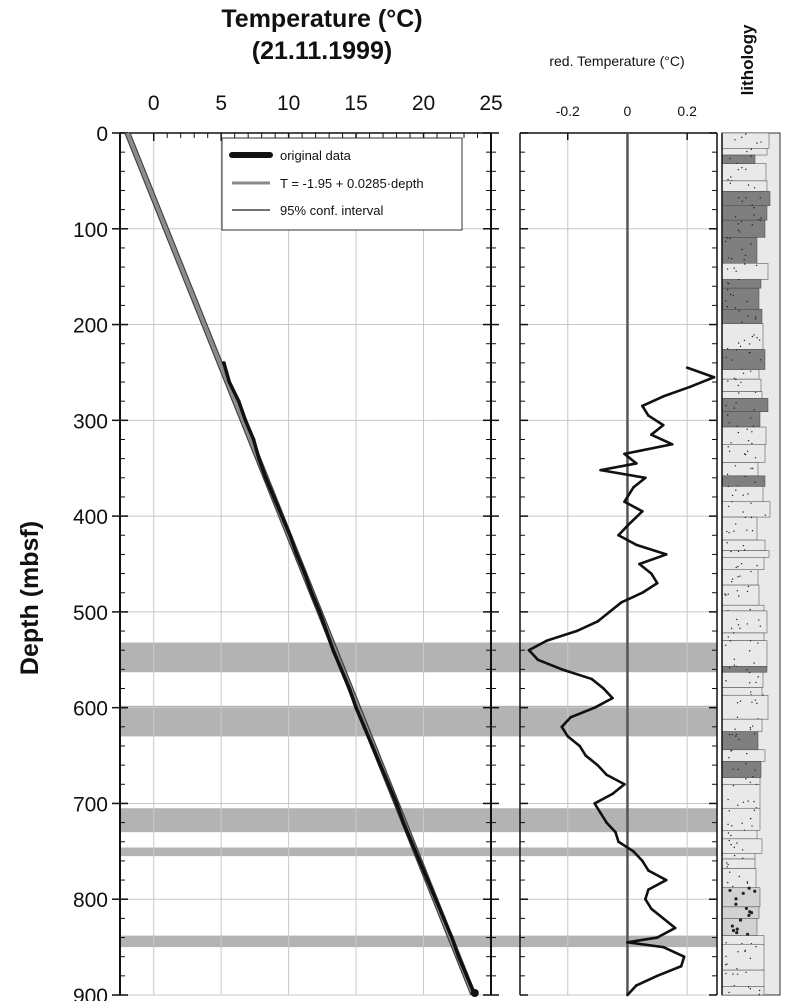 The height and width of the screenshot is (1001, 789). What do you see at coordinates (616, 61) in the screenshot?
I see `red-temp-title: red. Temperature (°C)` at bounding box center [616, 61].